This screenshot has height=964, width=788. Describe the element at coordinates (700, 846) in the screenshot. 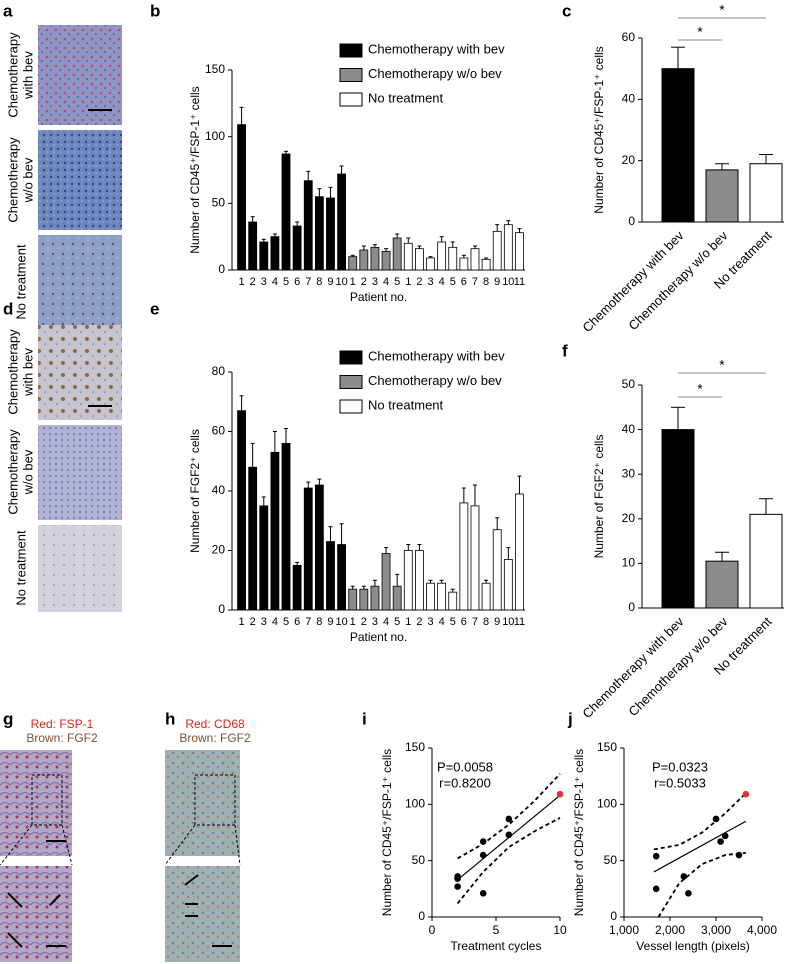

I see `regression-line` at that location.